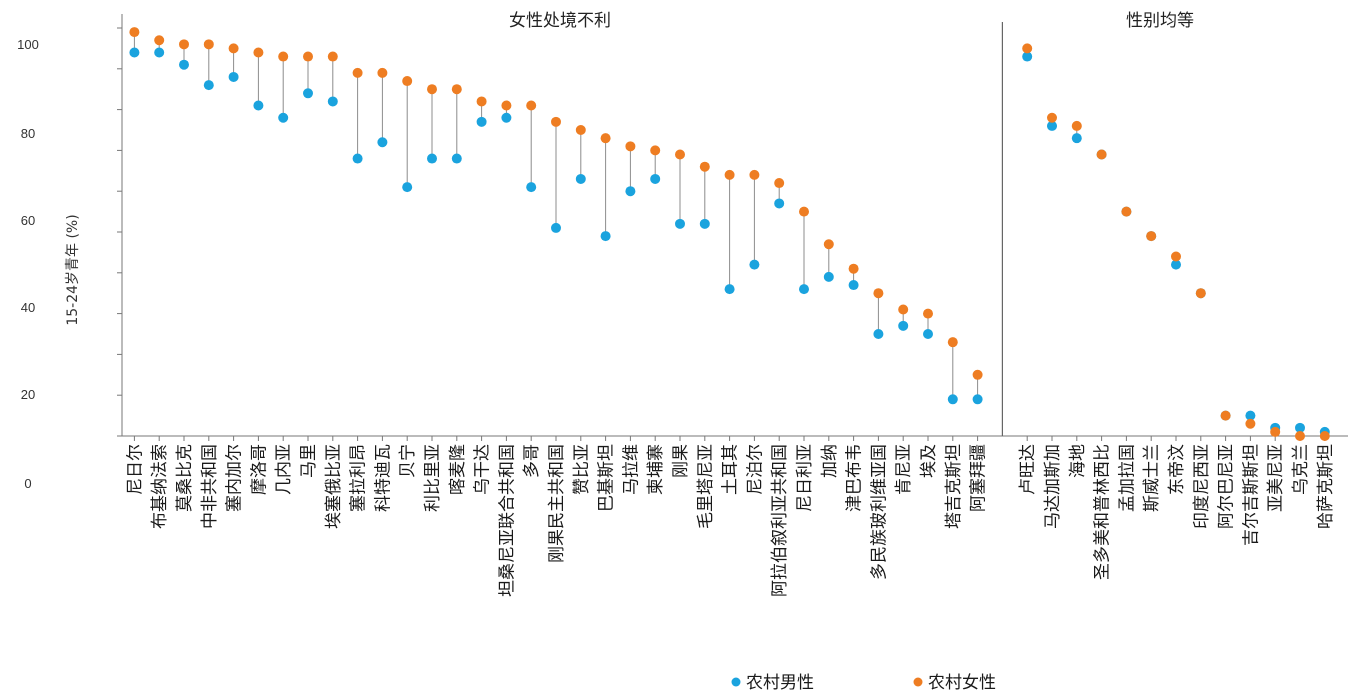 Image resolution: width=1357 pixels, height=692 pixels. I want to click on category-label: 塞拉利昂, so click(359, 478).